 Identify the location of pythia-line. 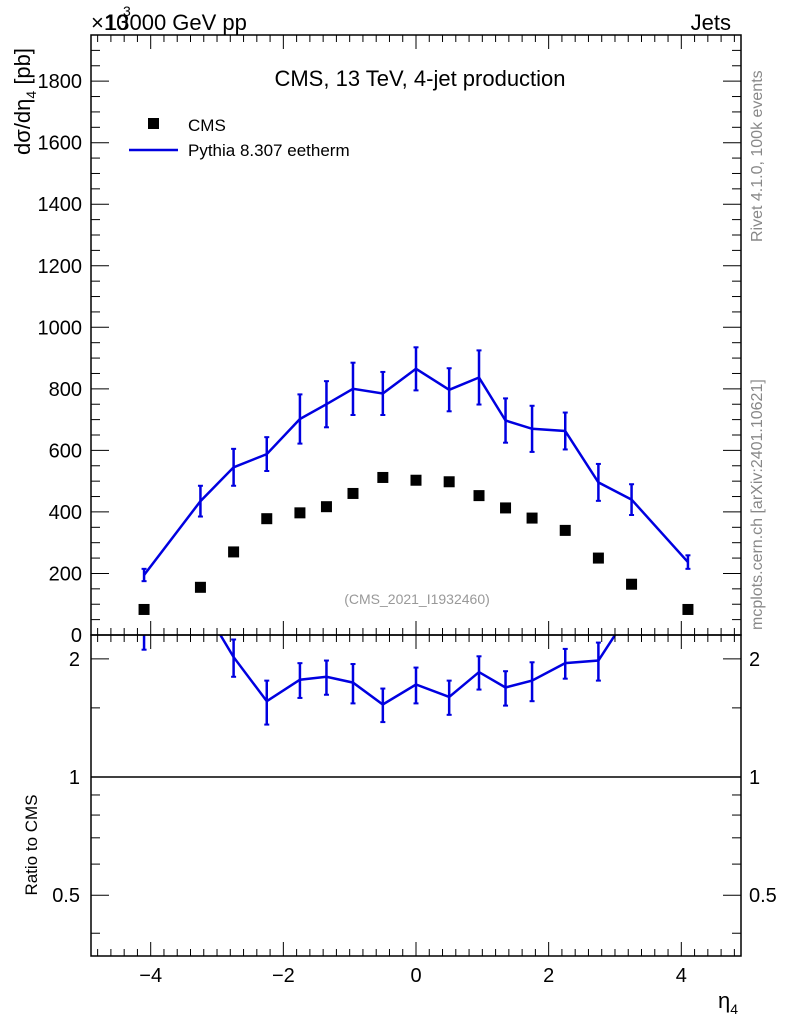
(416, 471).